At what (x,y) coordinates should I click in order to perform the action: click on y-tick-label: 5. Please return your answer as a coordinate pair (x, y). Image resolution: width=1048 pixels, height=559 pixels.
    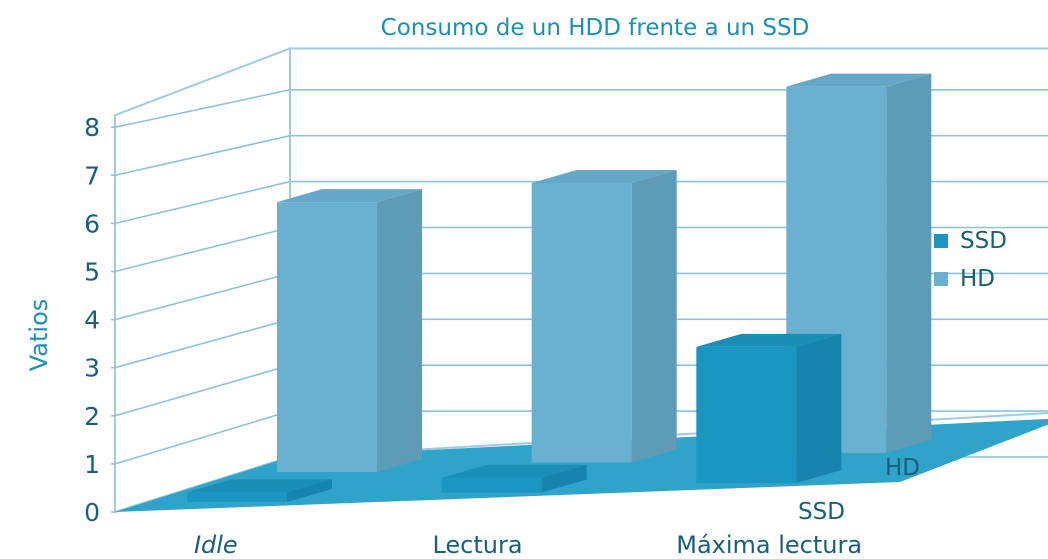
    Looking at the image, I should click on (92, 272).